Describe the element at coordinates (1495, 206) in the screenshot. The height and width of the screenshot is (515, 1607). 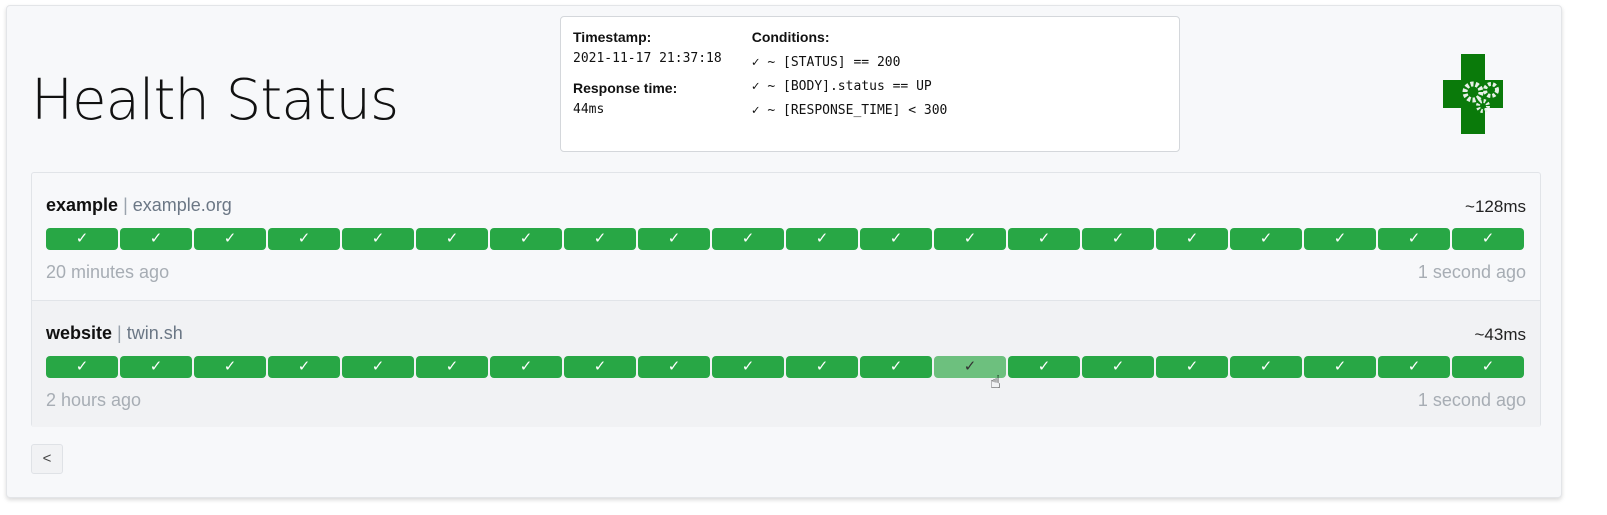
I see `average-response-time: ~128ms` at that location.